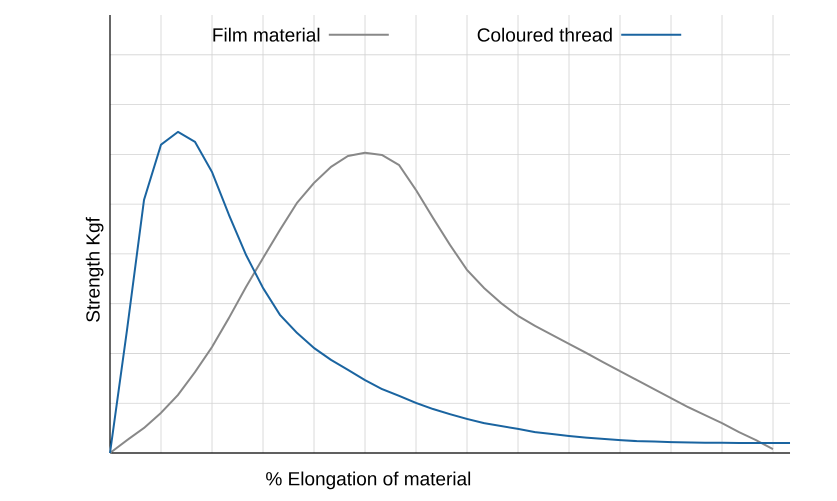  Describe the element at coordinates (266, 35) in the screenshot. I see `legend-label: Film material` at that location.